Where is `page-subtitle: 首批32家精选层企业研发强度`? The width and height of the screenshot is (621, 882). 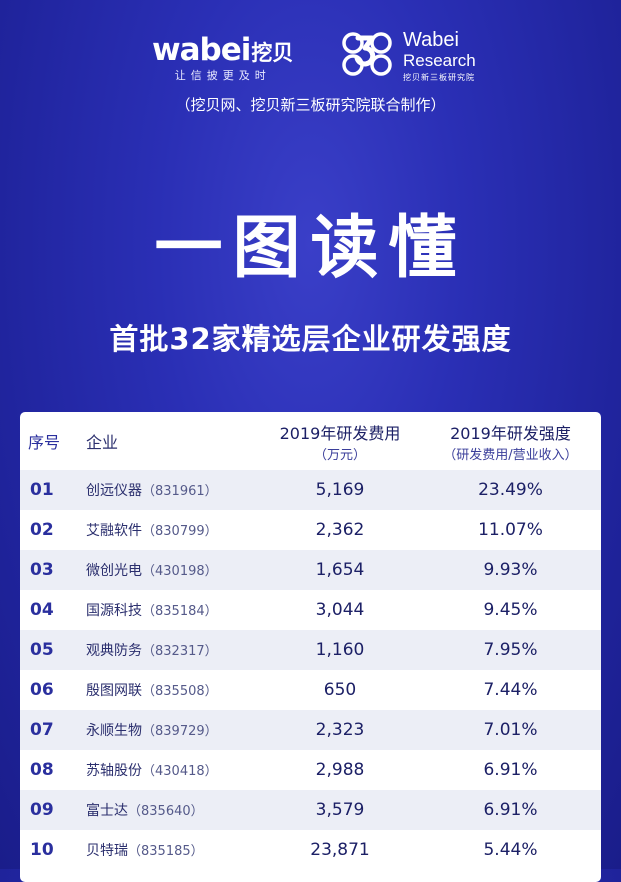
page-subtitle: 首批32家精选层企业研发强度 is located at coordinates (310, 339).